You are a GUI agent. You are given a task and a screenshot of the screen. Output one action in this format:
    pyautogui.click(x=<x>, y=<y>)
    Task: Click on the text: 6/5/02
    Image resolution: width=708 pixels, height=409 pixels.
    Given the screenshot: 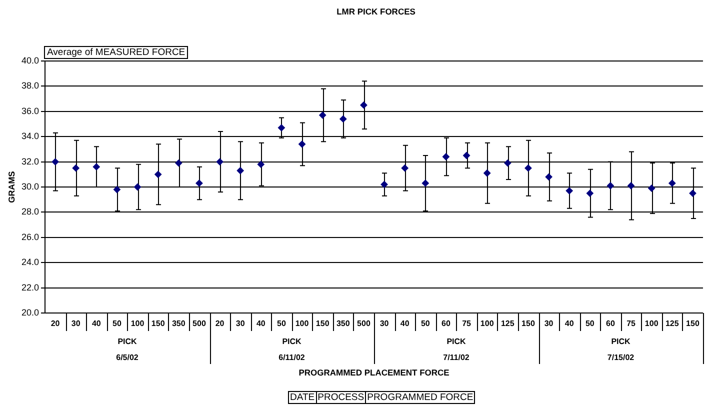 What is the action you would take?
    pyautogui.click(x=127, y=357)
    